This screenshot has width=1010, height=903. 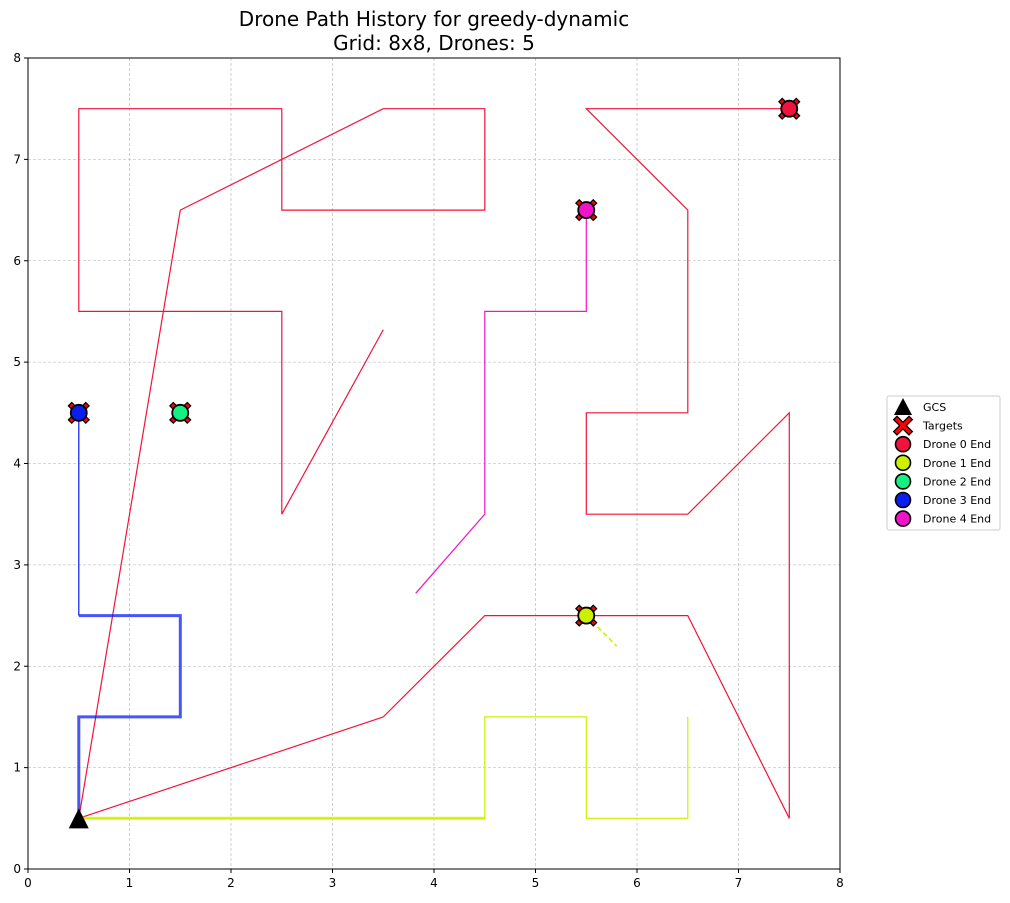 I want to click on drone-0-end-marker, so click(x=789, y=108).